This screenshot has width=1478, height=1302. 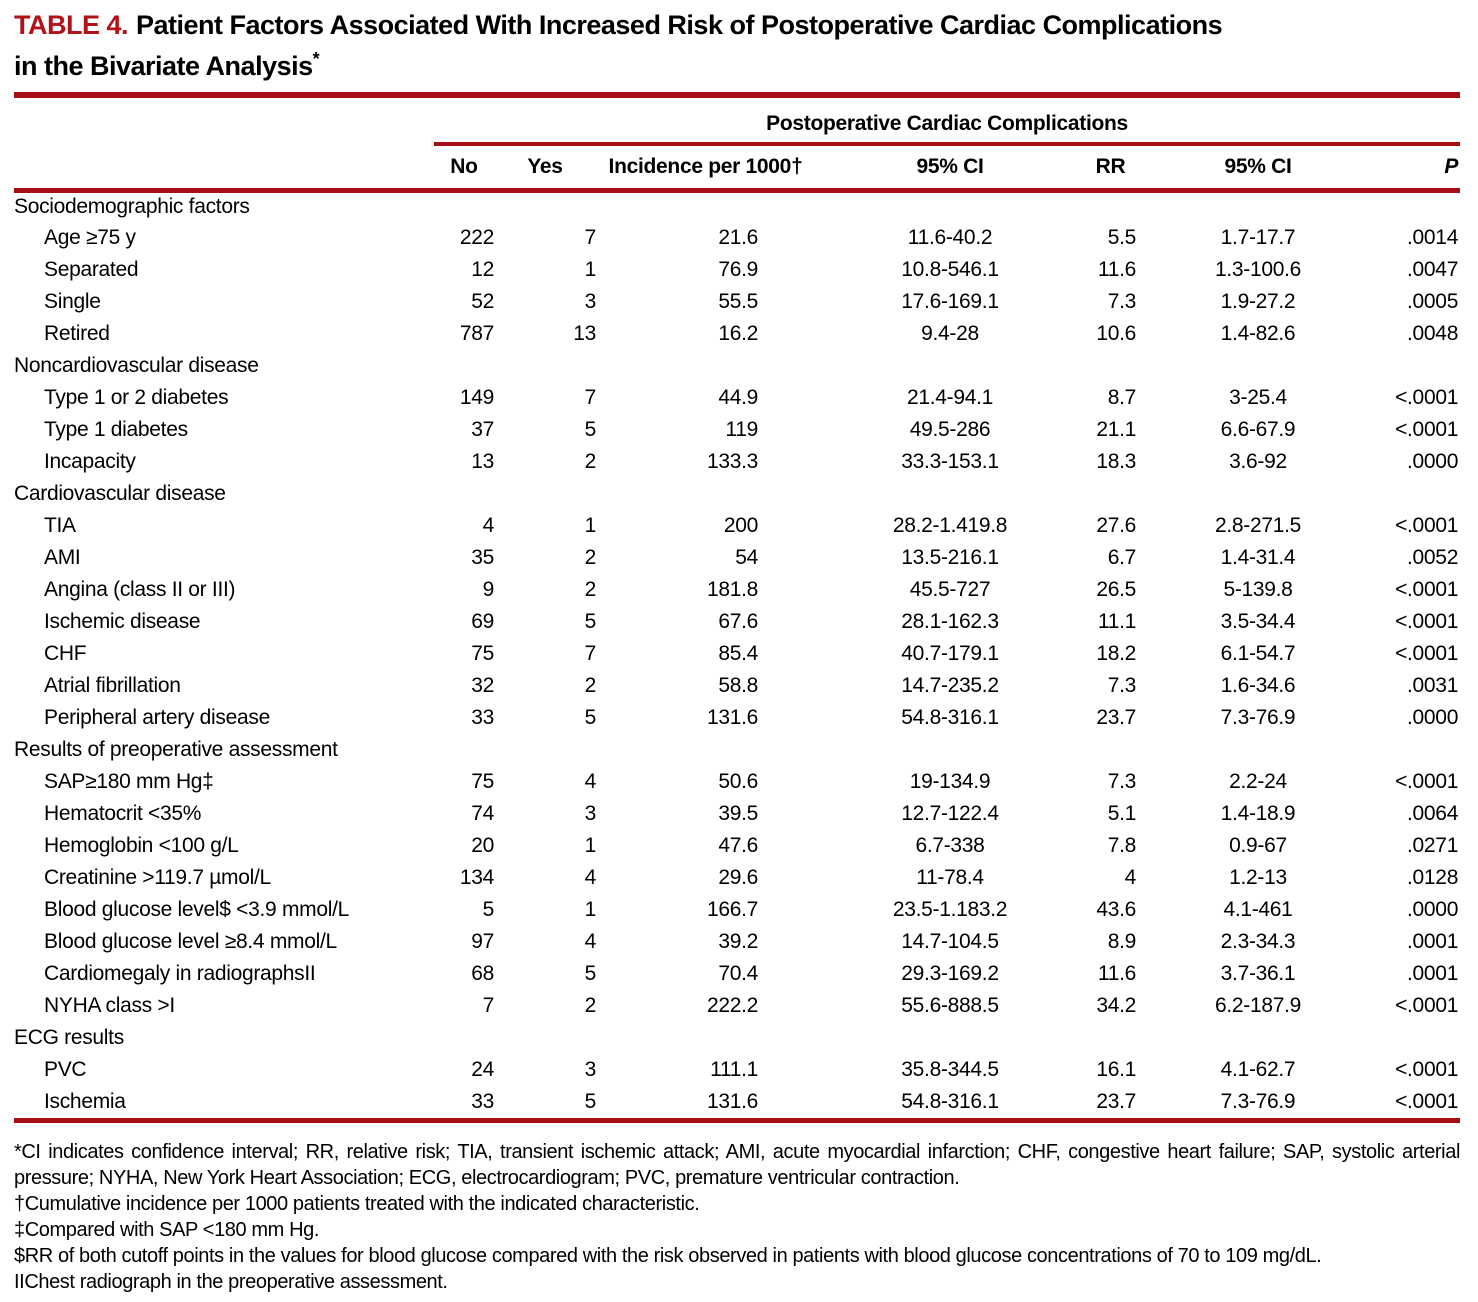 What do you see at coordinates (1116, 525) in the screenshot?
I see `cell-rr: 27.6` at bounding box center [1116, 525].